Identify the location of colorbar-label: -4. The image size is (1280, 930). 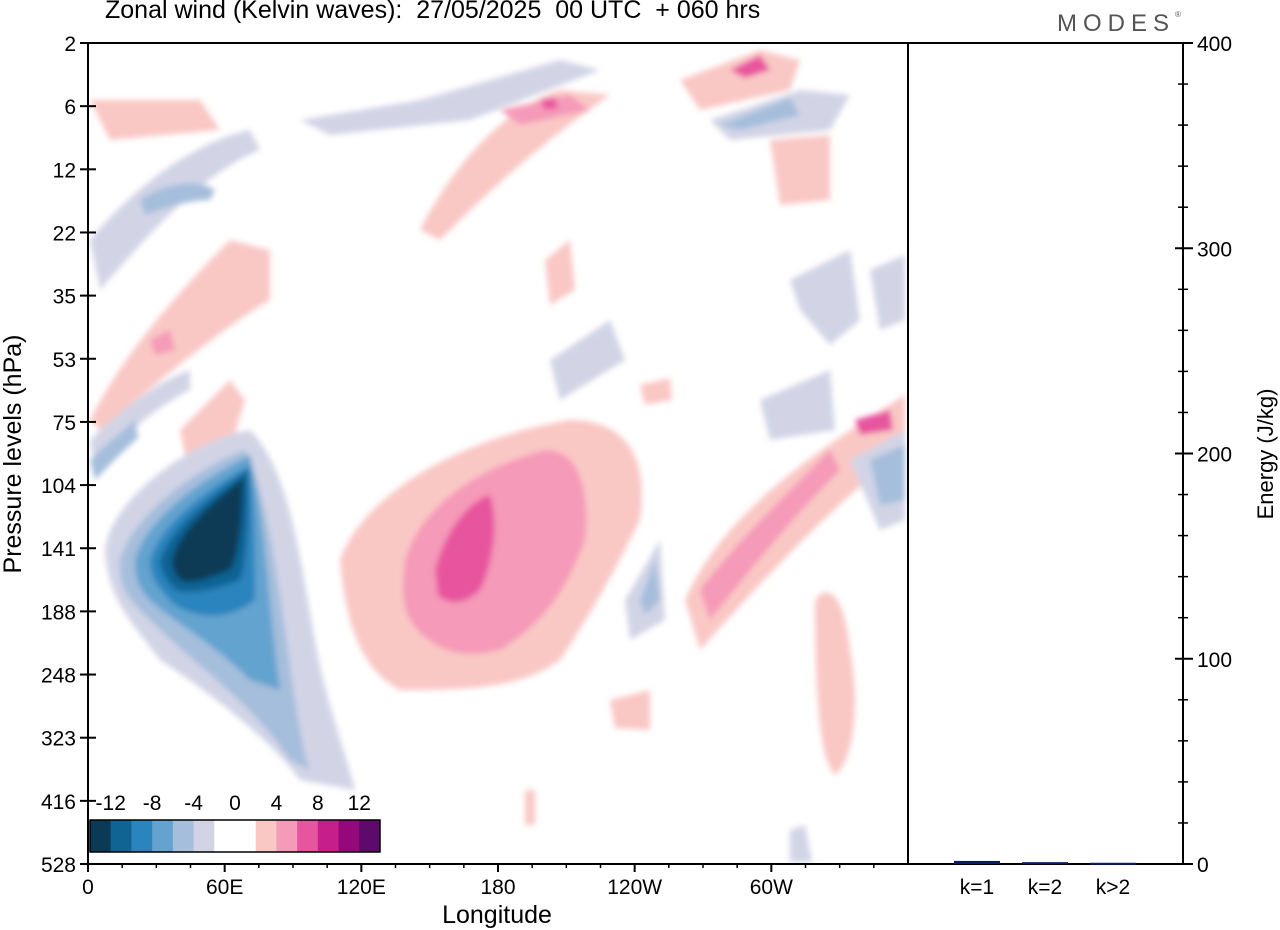
(193, 803).